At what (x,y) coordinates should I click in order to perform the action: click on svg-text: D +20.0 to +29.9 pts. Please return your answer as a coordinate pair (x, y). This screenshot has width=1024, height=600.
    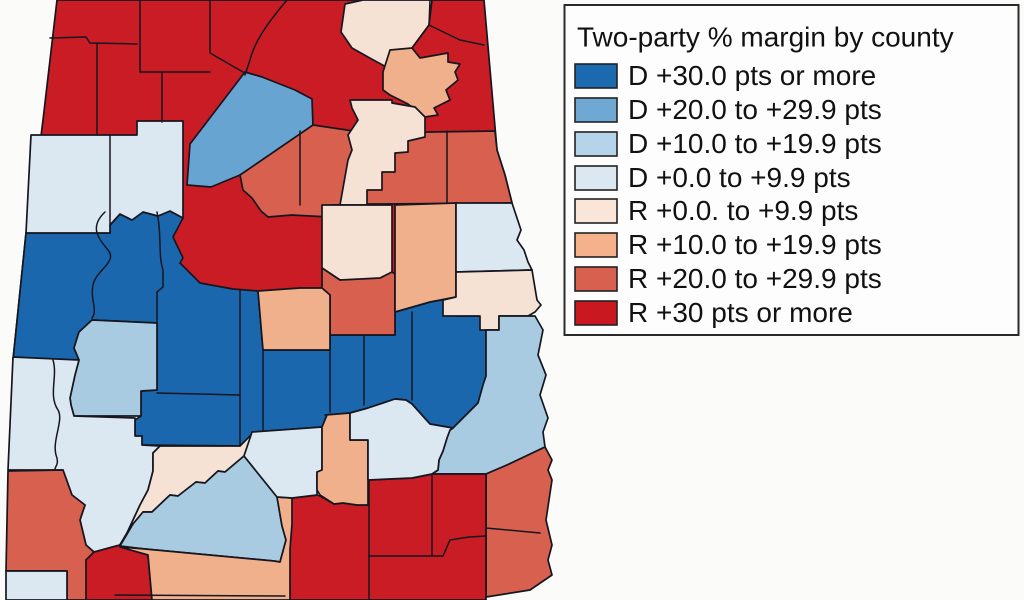
    Looking at the image, I should click on (755, 109).